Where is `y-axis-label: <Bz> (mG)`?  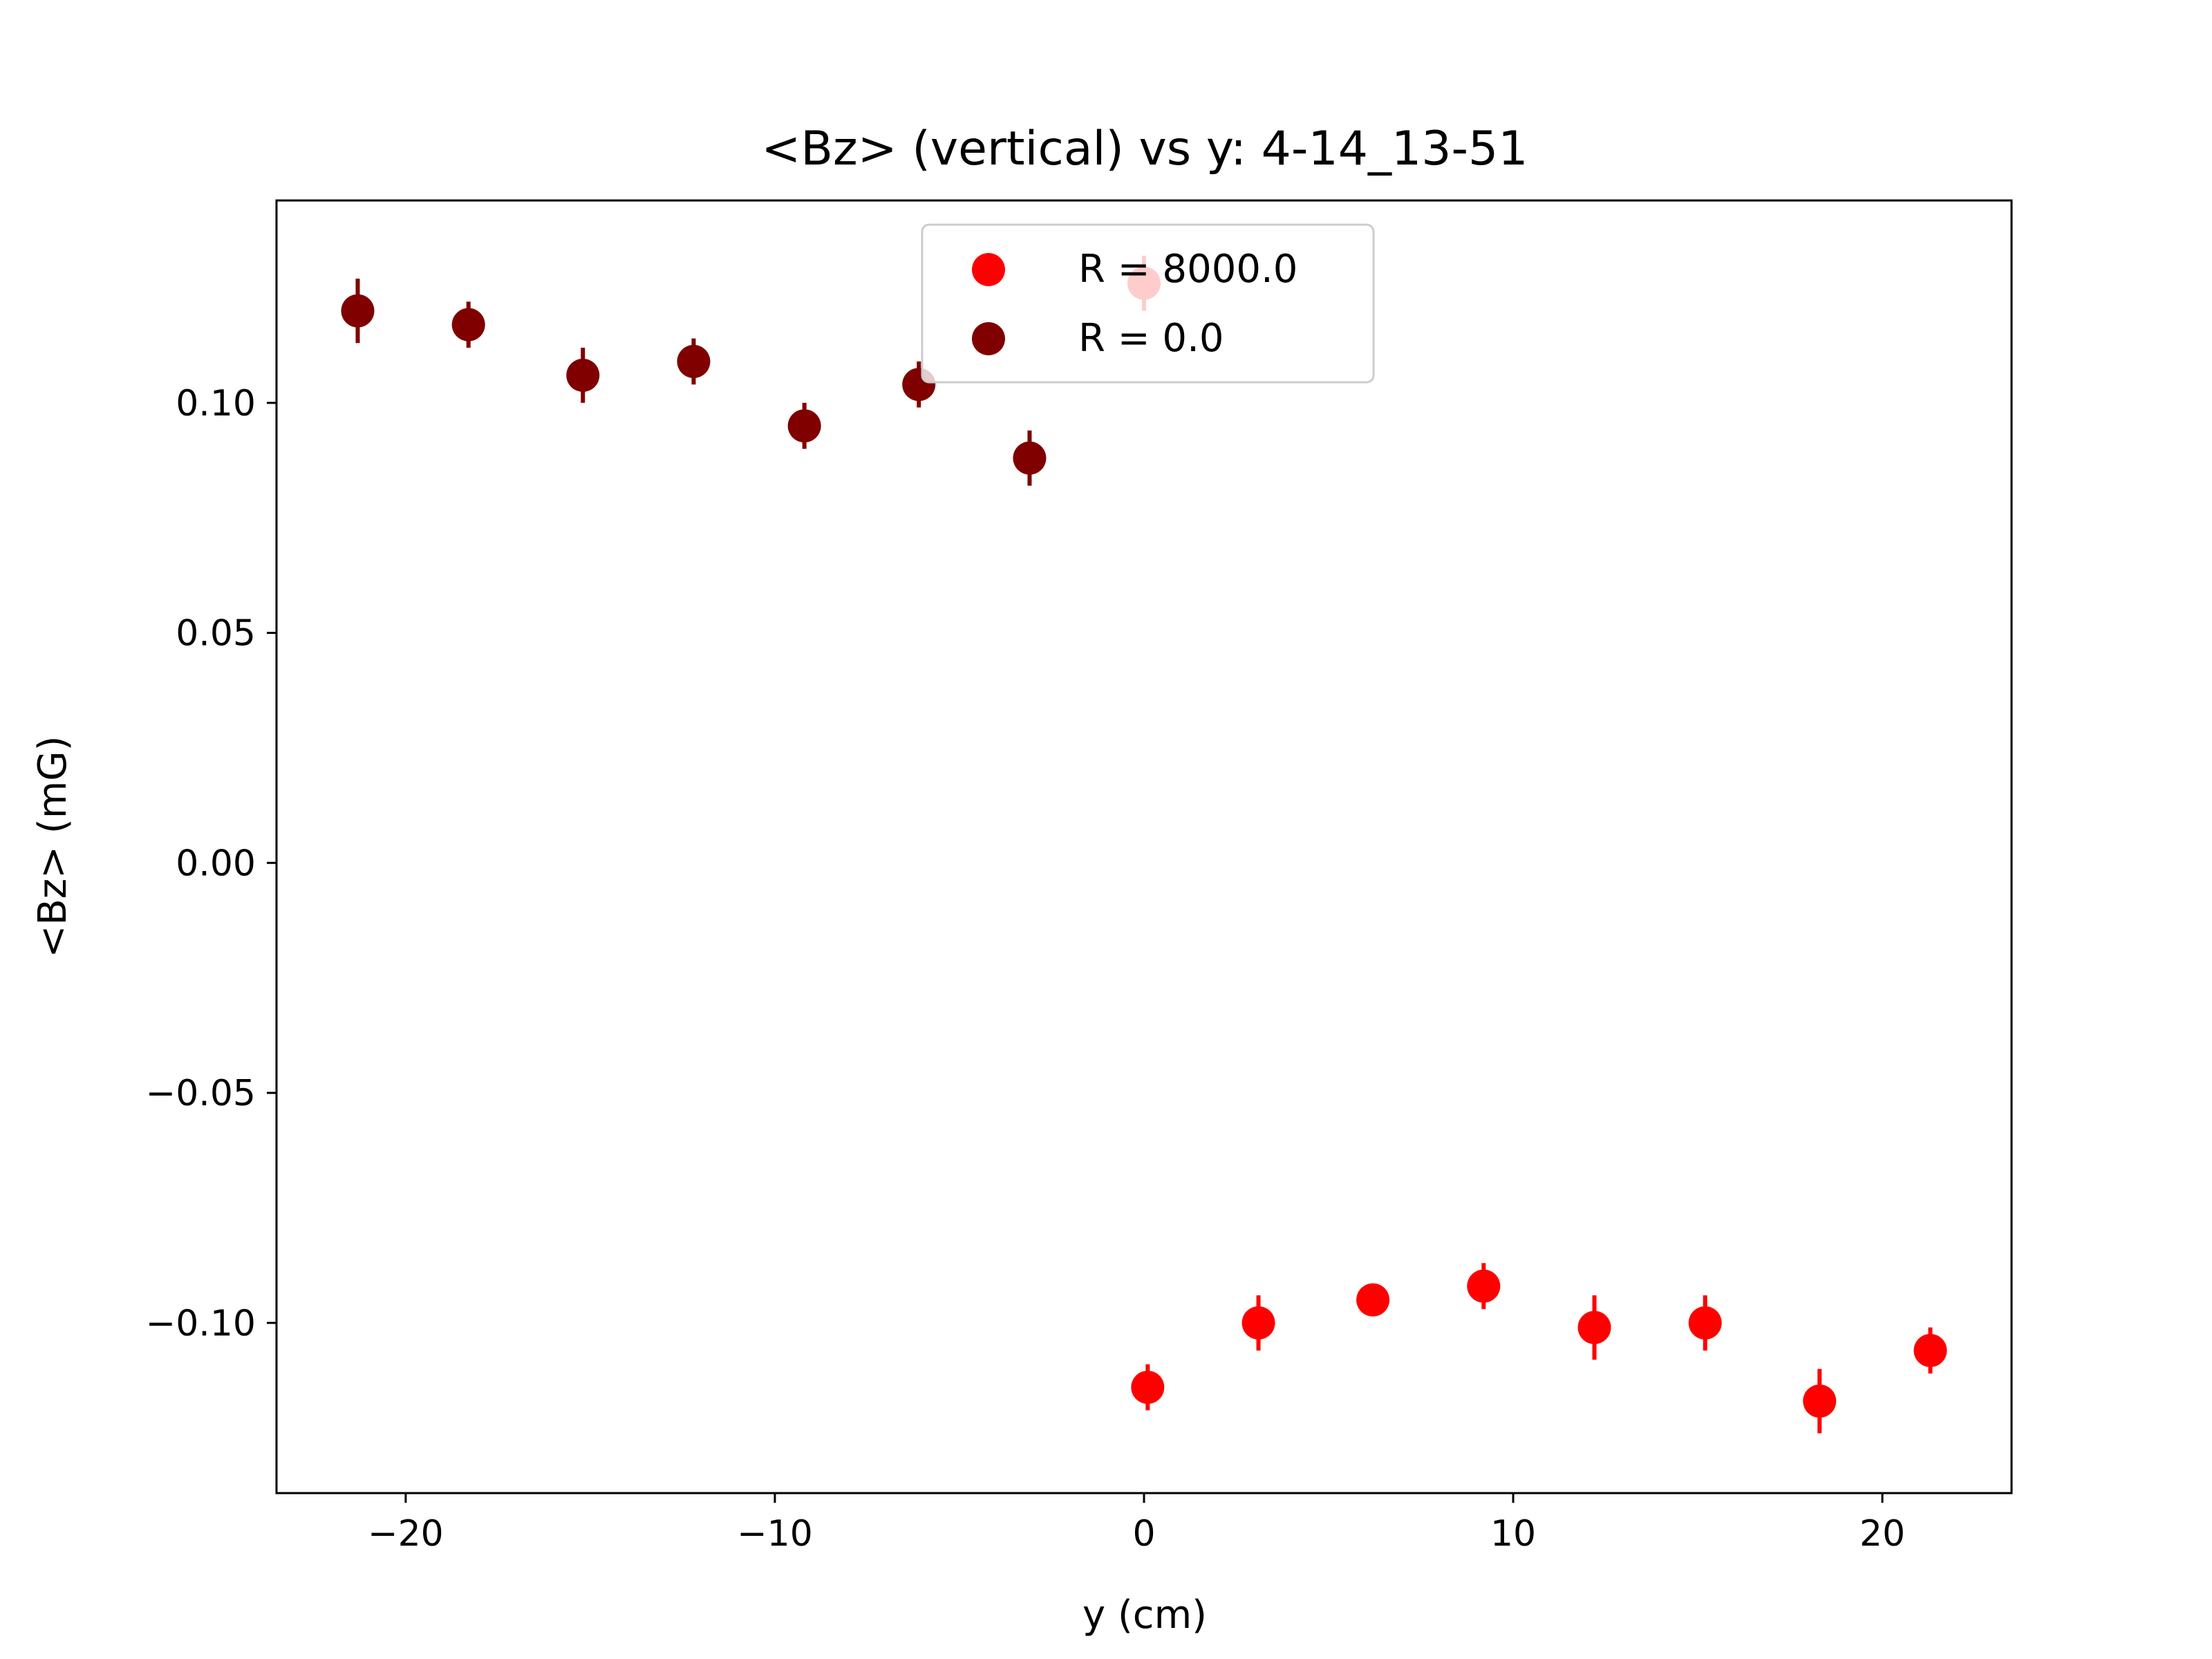
y-axis-label: <Bz> (mG) is located at coordinates (53, 846).